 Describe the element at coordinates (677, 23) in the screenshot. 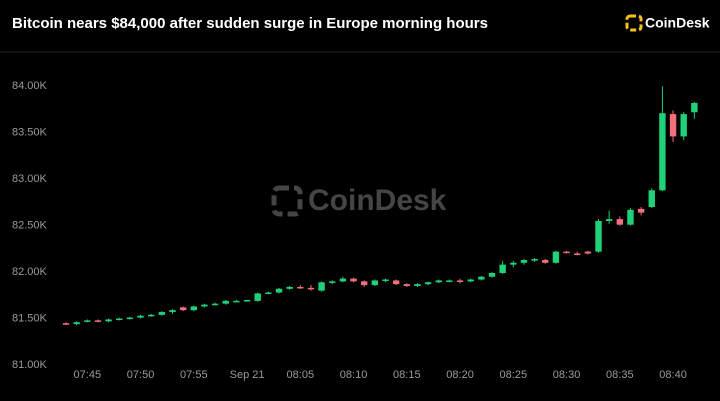

I see `brand-name: CoinDesk` at that location.